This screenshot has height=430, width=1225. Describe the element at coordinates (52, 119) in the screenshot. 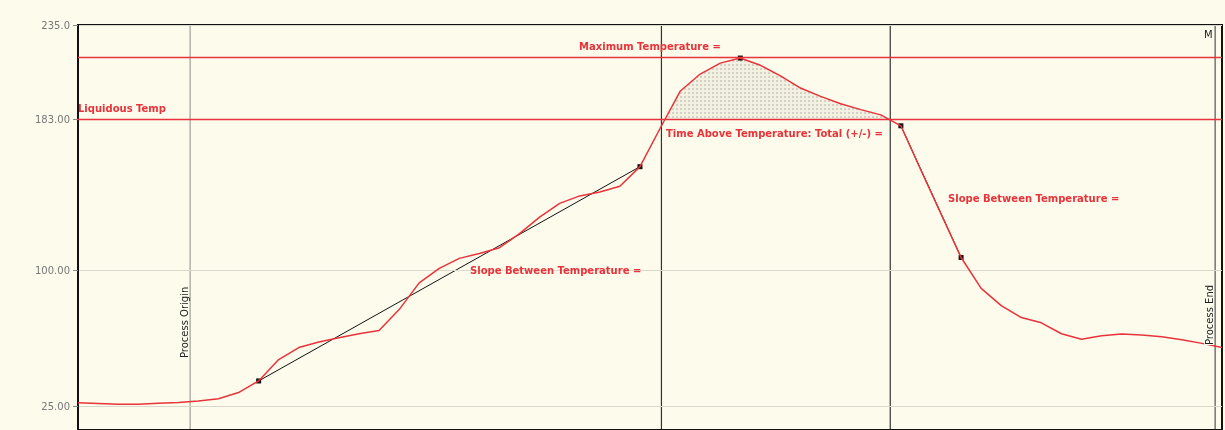

I see `y-tick-label: 183.00` at that location.